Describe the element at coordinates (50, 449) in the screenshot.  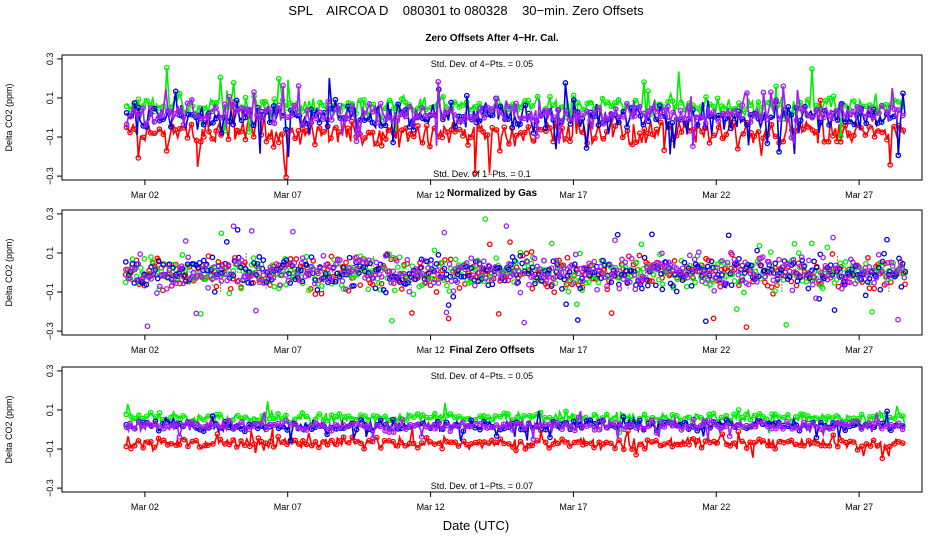
I see `y-tick-label: −0.1` at that location.